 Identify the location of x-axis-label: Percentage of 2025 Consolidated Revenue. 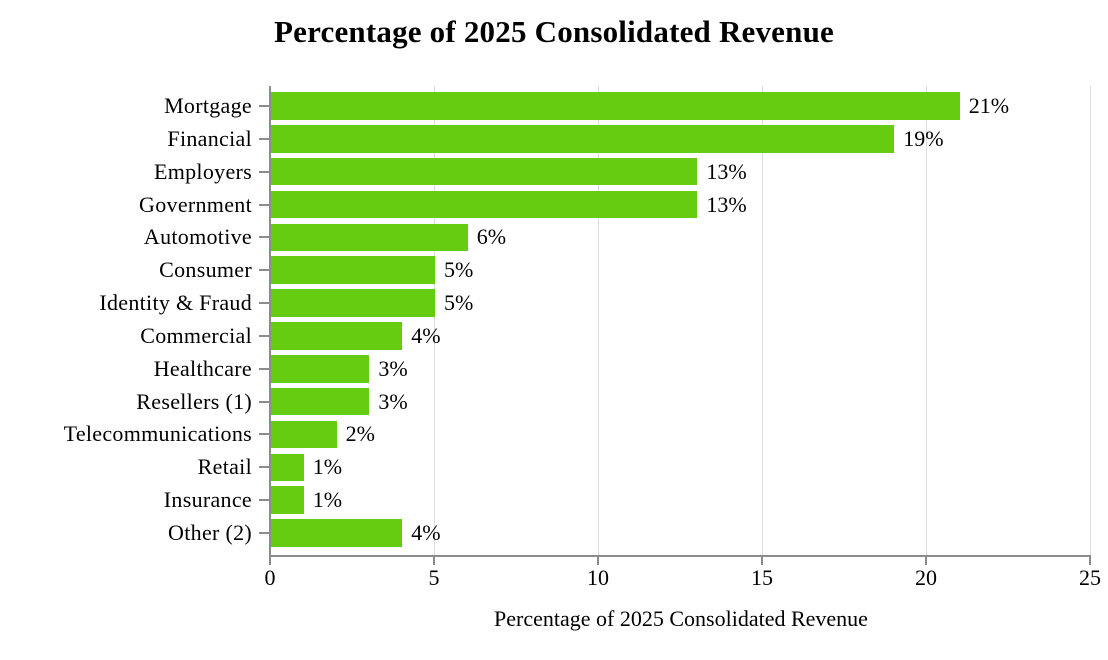
(681, 618).